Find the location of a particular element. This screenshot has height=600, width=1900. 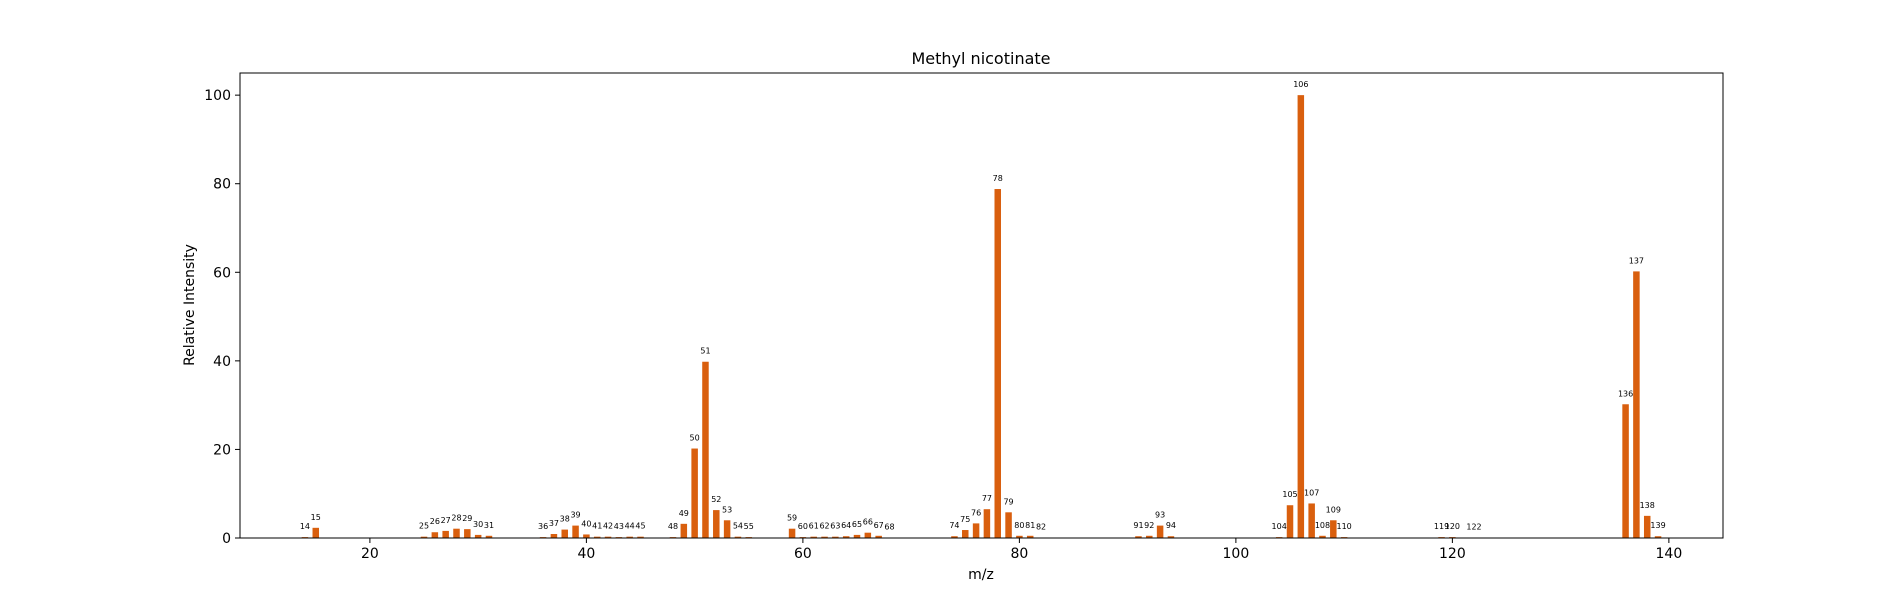

bar-label-mz-138: 138 is located at coordinates (1647, 505).